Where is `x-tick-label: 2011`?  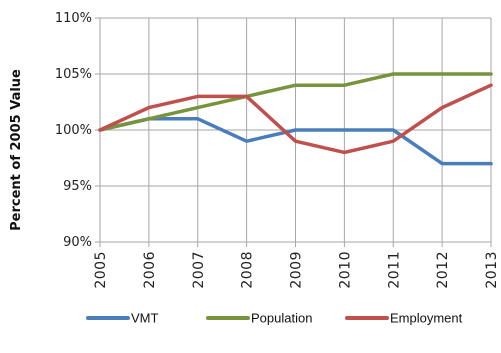
x-tick-label: 2011 is located at coordinates (394, 270).